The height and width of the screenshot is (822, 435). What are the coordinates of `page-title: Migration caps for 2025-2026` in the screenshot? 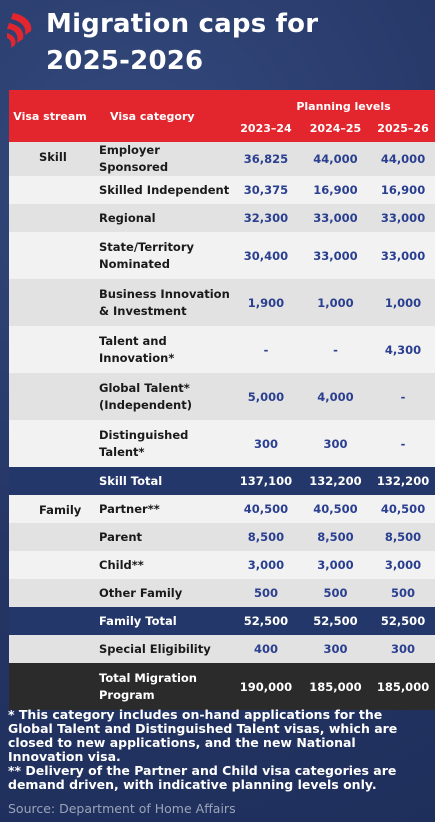 It's located at (236, 43).